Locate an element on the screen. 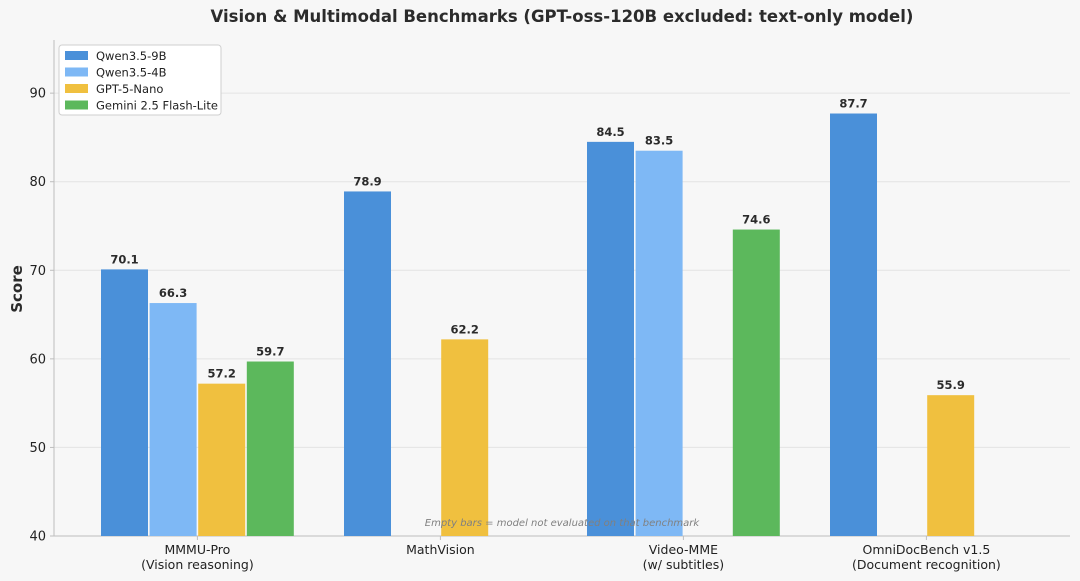  legend-box is located at coordinates (140, 80).